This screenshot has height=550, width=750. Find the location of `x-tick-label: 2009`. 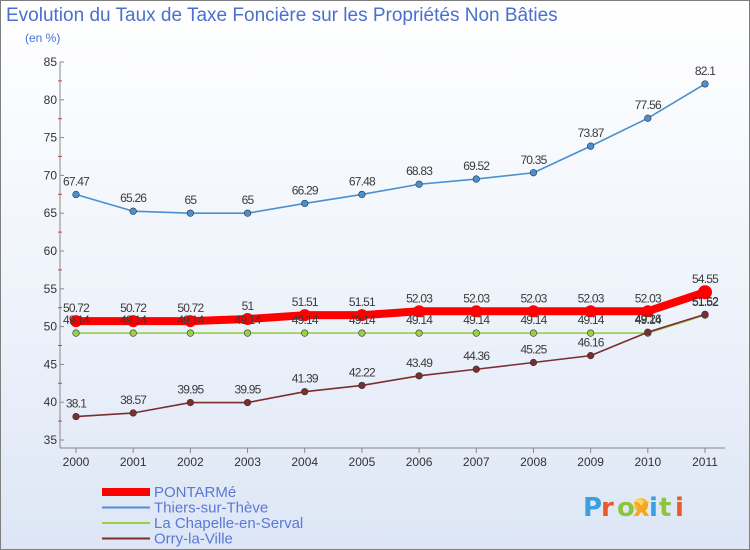

x-tick-label: 2009 is located at coordinates (590, 462).